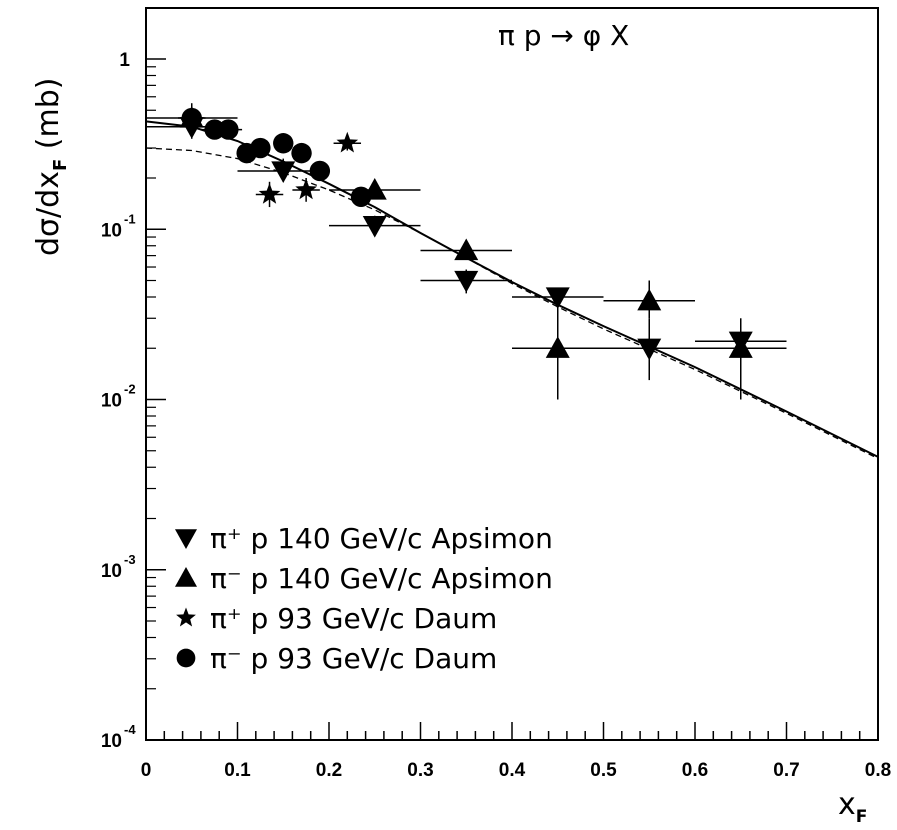 The image size is (897, 830). I want to click on x-tick-label: 0.5, so click(603, 770).